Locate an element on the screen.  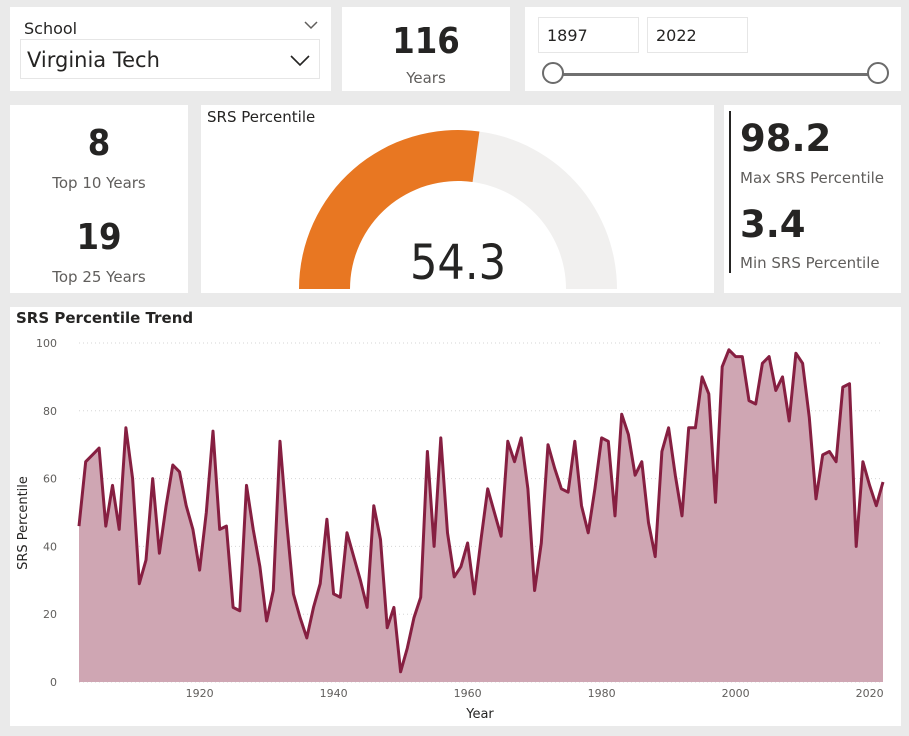
school-slicer-card: School Virginia Tech is located at coordinates (170, 49).